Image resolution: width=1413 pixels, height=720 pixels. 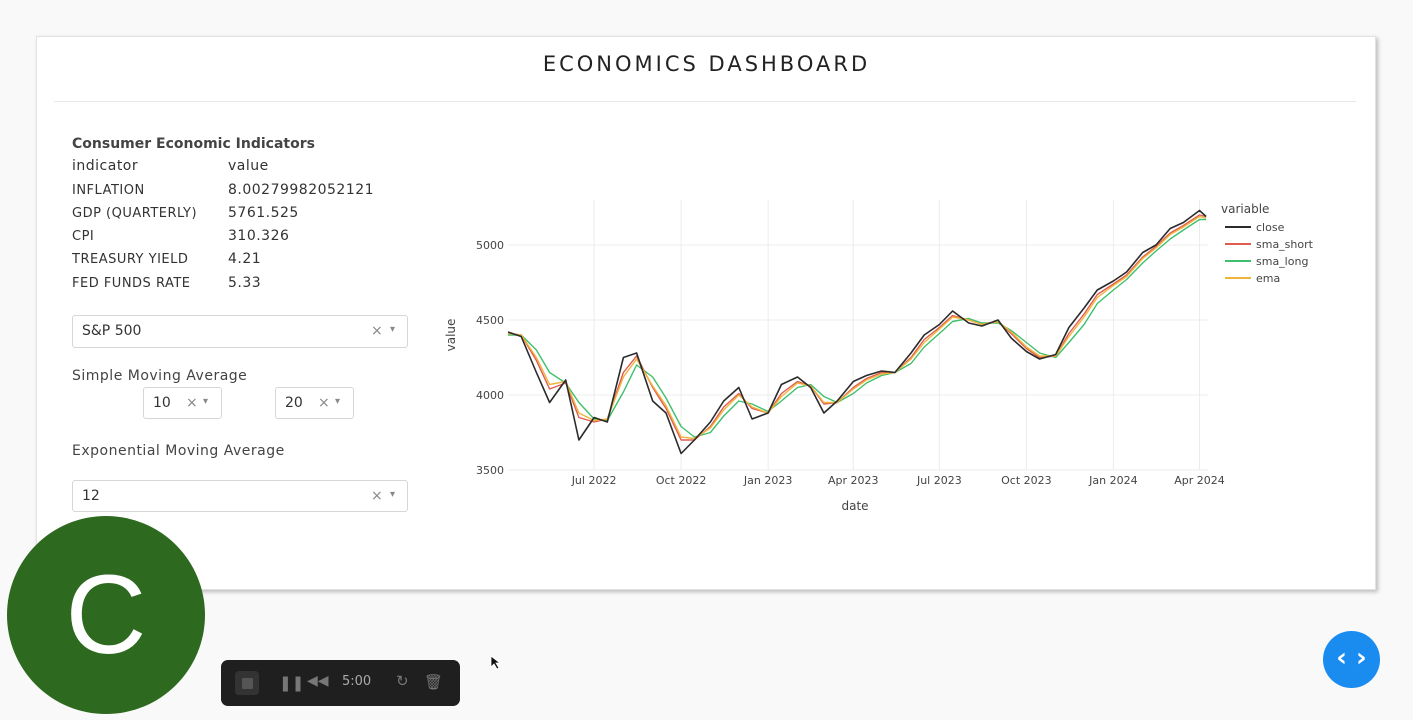 What do you see at coordinates (130, 259) in the screenshot?
I see `indicator-name: TREASURY YIELD` at bounding box center [130, 259].